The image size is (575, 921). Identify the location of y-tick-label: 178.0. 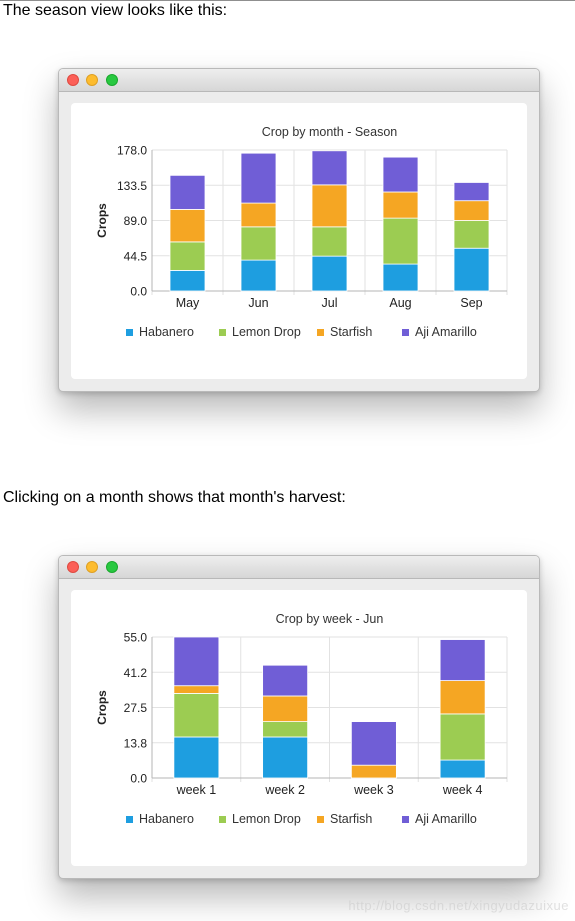
(132, 151).